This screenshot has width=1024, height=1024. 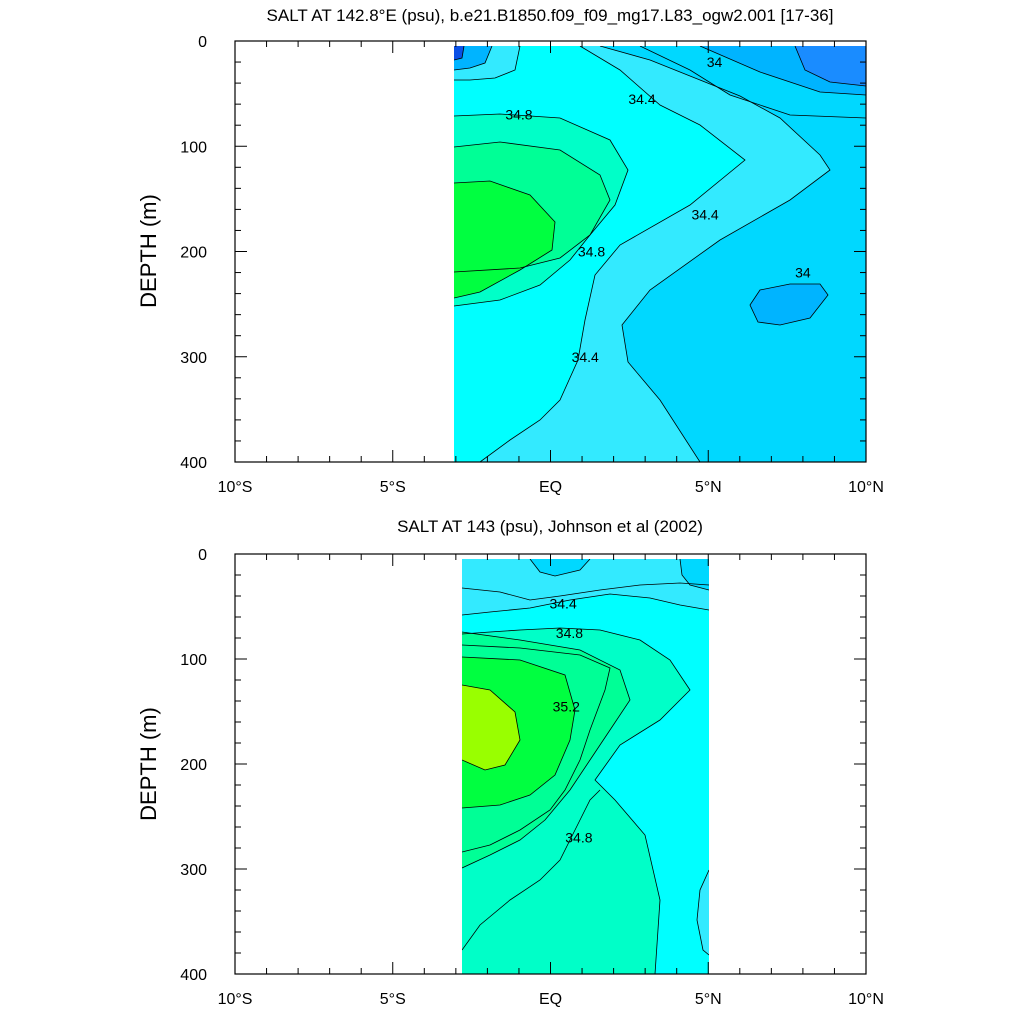 What do you see at coordinates (585, 604) in the screenshot?
I see `panel2-contour-34-4-b` at bounding box center [585, 604].